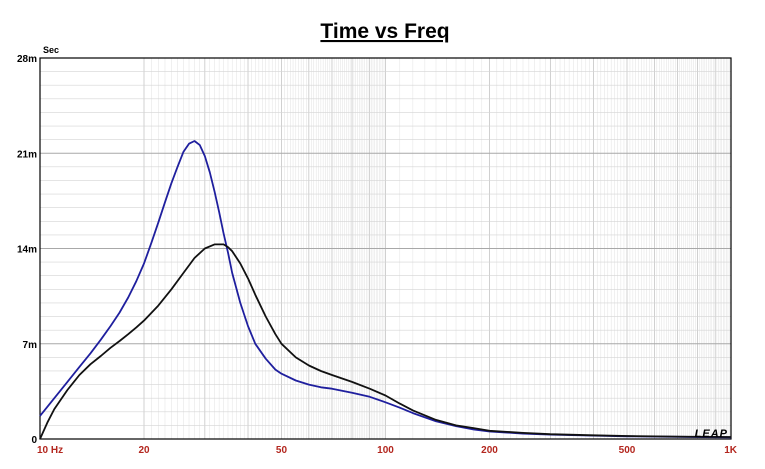 The width and height of the screenshot is (765, 469). I want to click on y-tick-label: 21m, so click(27, 154).